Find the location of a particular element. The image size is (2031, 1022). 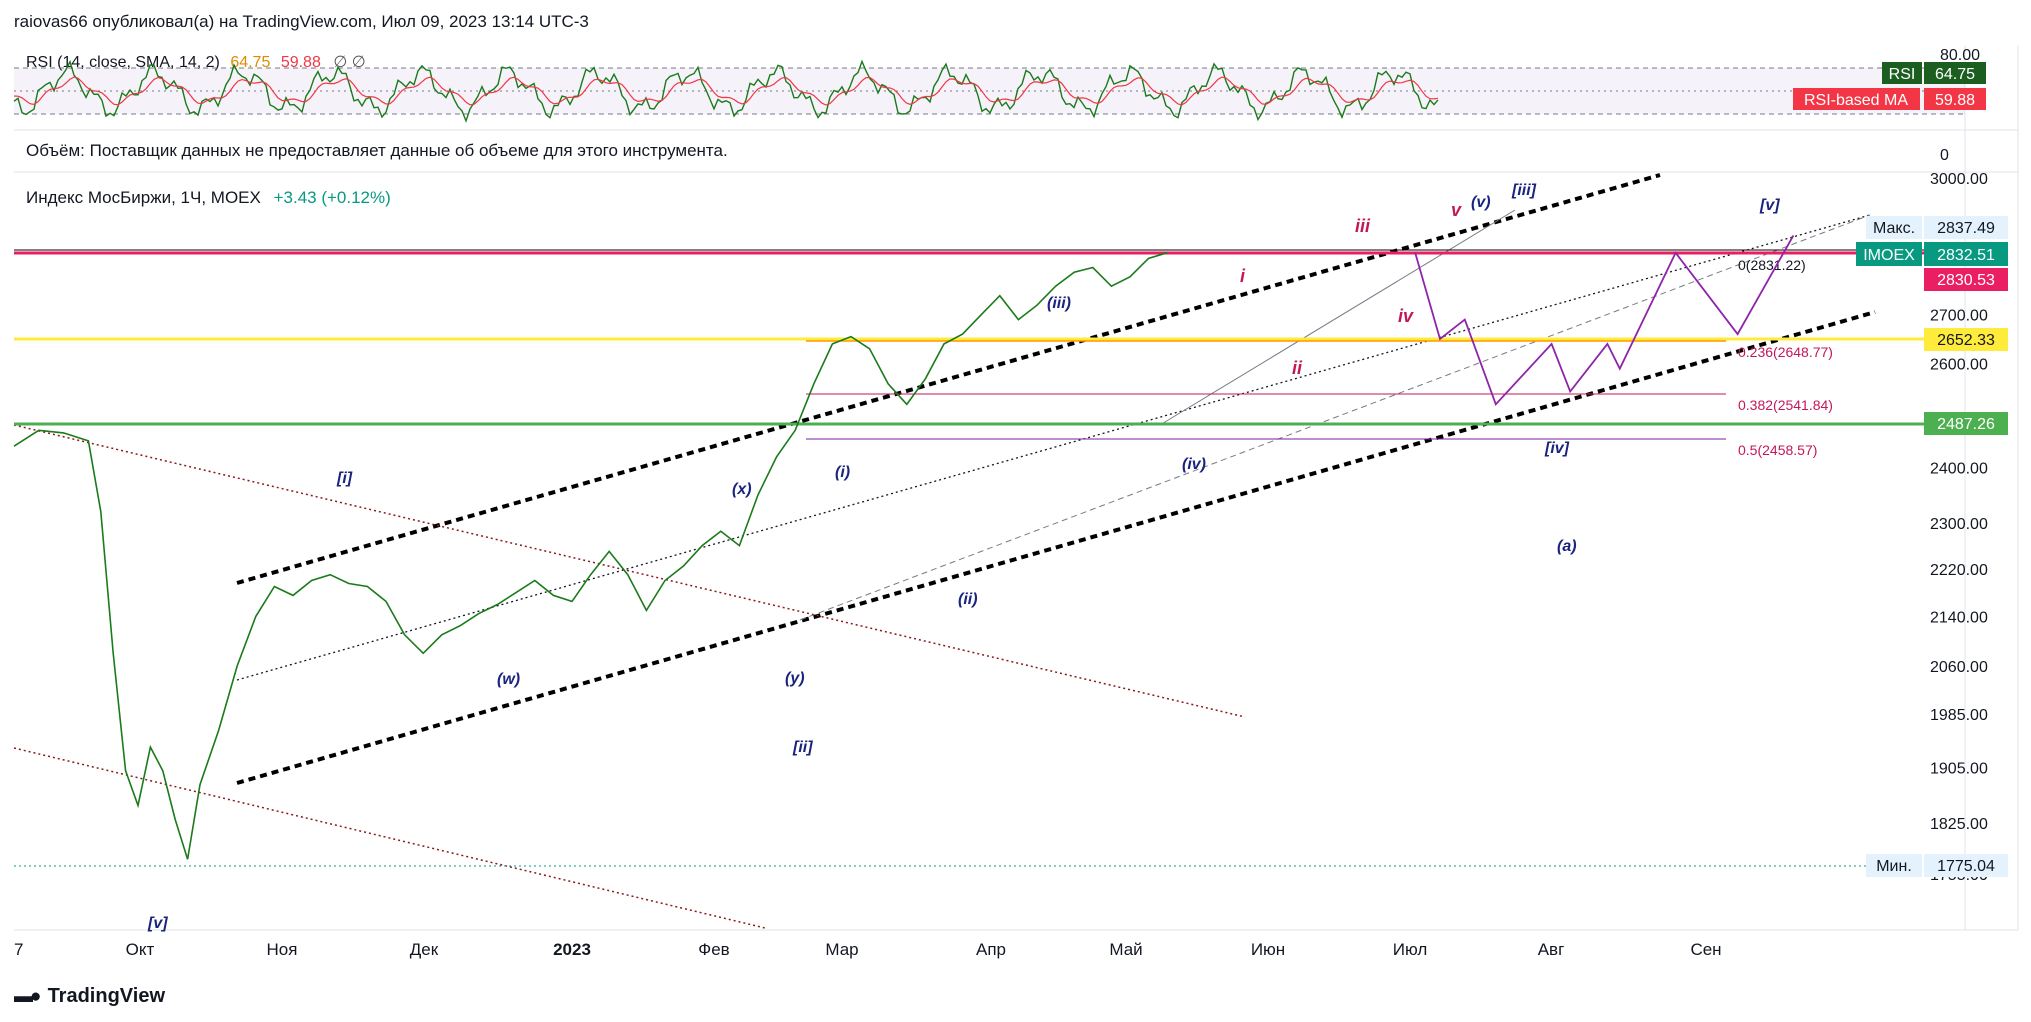

rsi-tag-value: 64.75 is located at coordinates (1955, 74).